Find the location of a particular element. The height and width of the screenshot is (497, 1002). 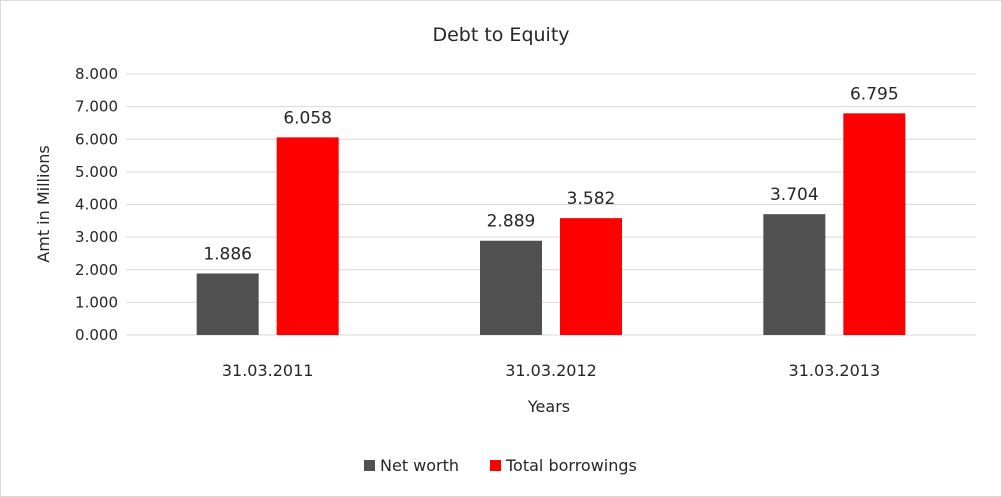

y-tick-label: 1.000 is located at coordinates (96, 302).